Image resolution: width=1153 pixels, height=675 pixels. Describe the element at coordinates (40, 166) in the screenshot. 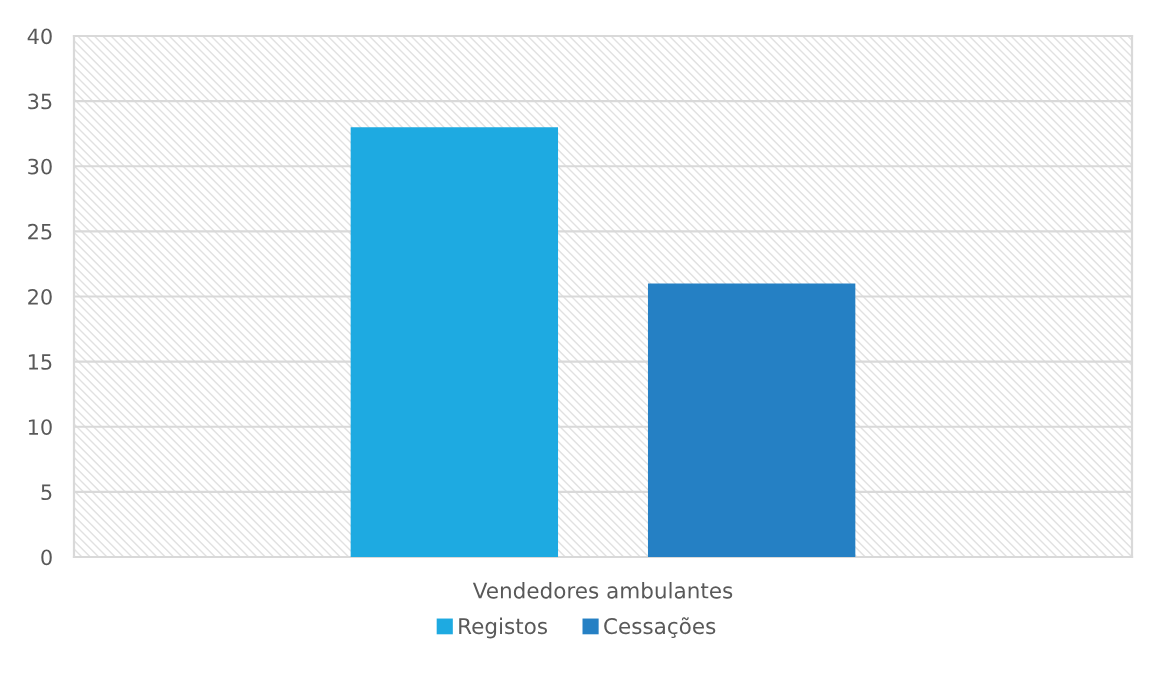

I see `y-tick-label: 30` at that location.